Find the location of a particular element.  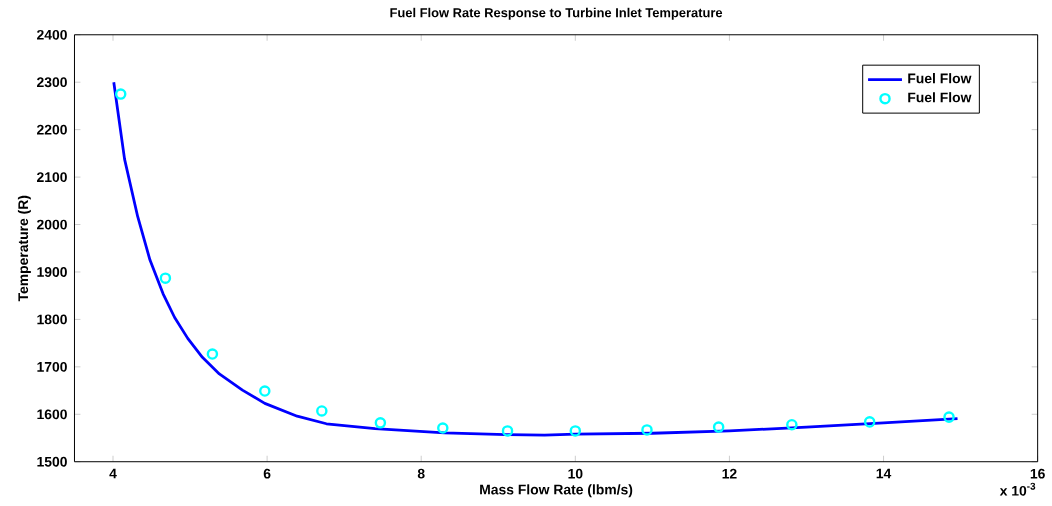

x-tick-label: 14 is located at coordinates (884, 473).